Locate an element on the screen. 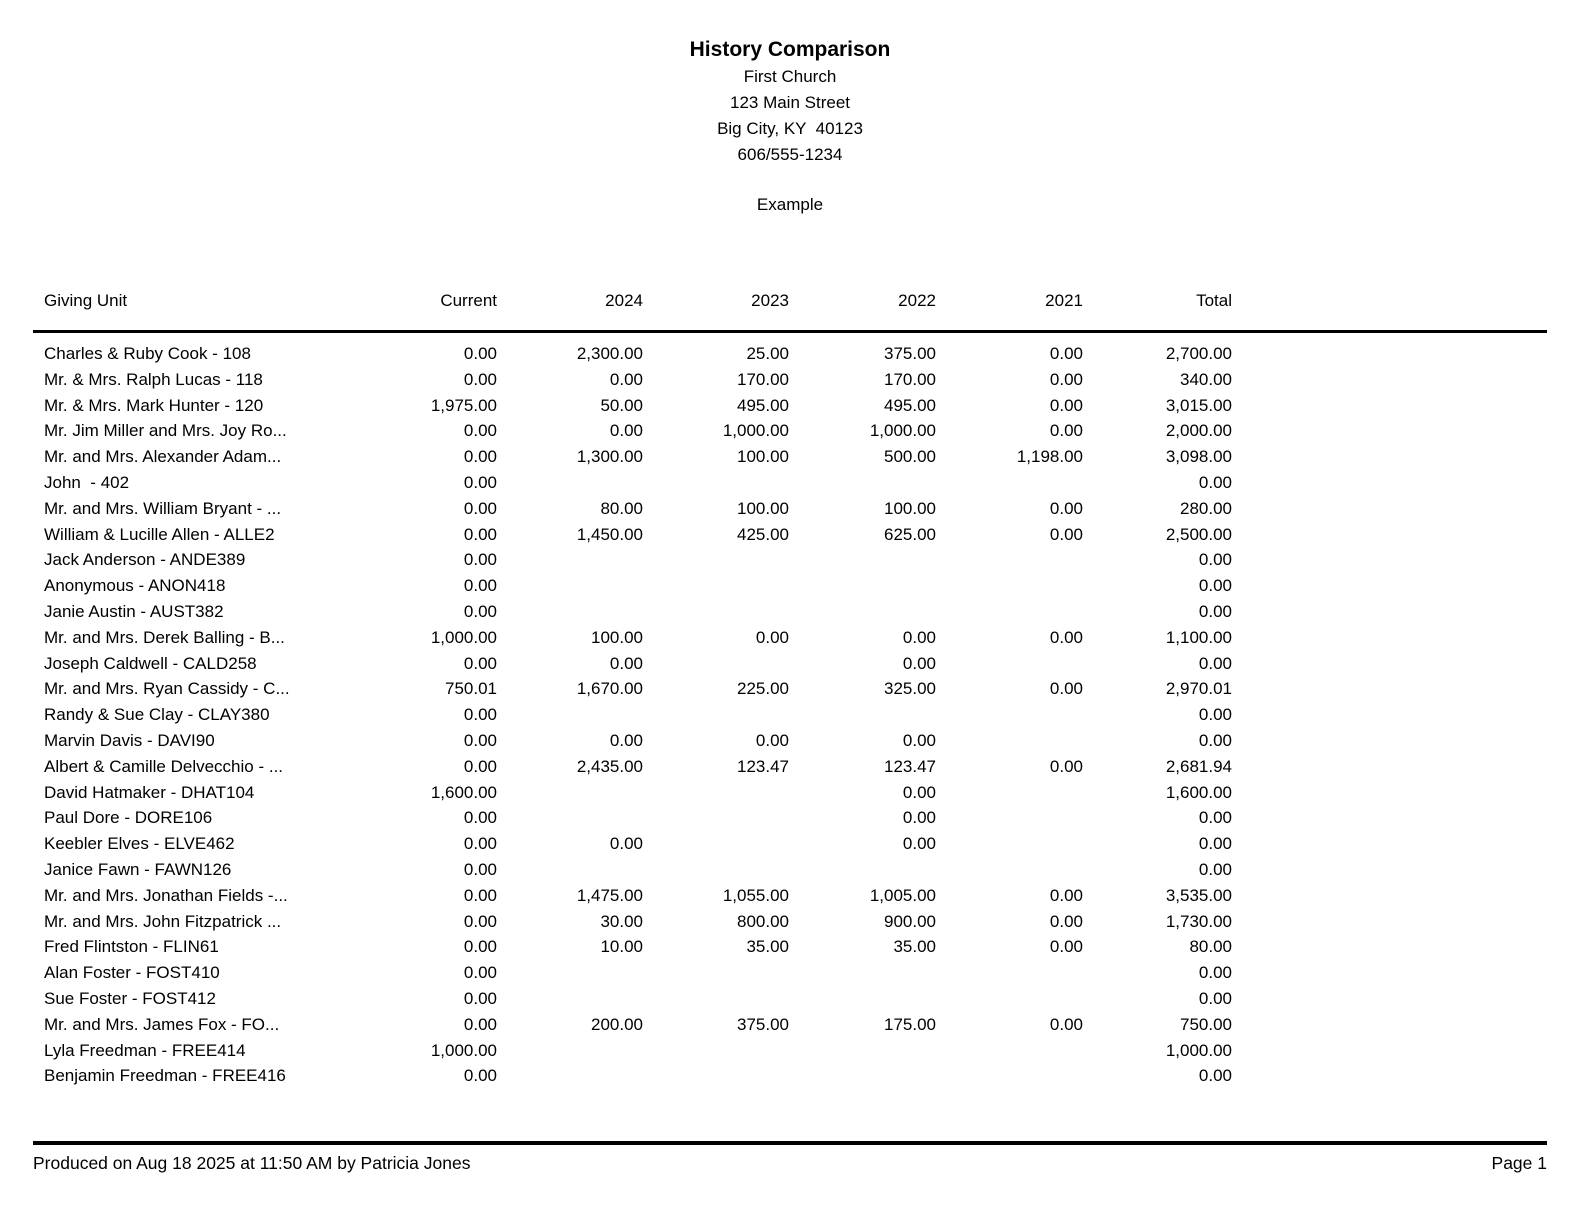  address-city-state-zip: Big City, KY 40123 is located at coordinates (790, 128).